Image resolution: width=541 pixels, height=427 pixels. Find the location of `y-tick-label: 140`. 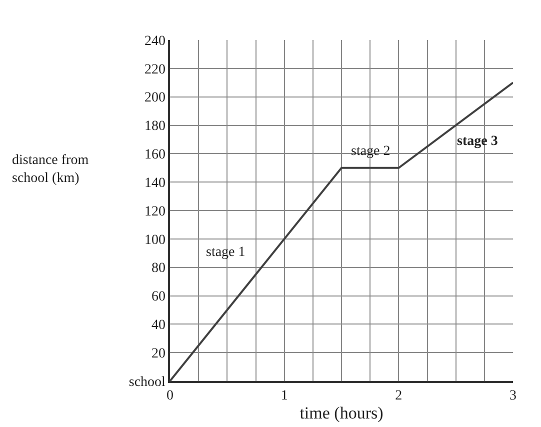

y-tick-label: 140 is located at coordinates (155, 183).